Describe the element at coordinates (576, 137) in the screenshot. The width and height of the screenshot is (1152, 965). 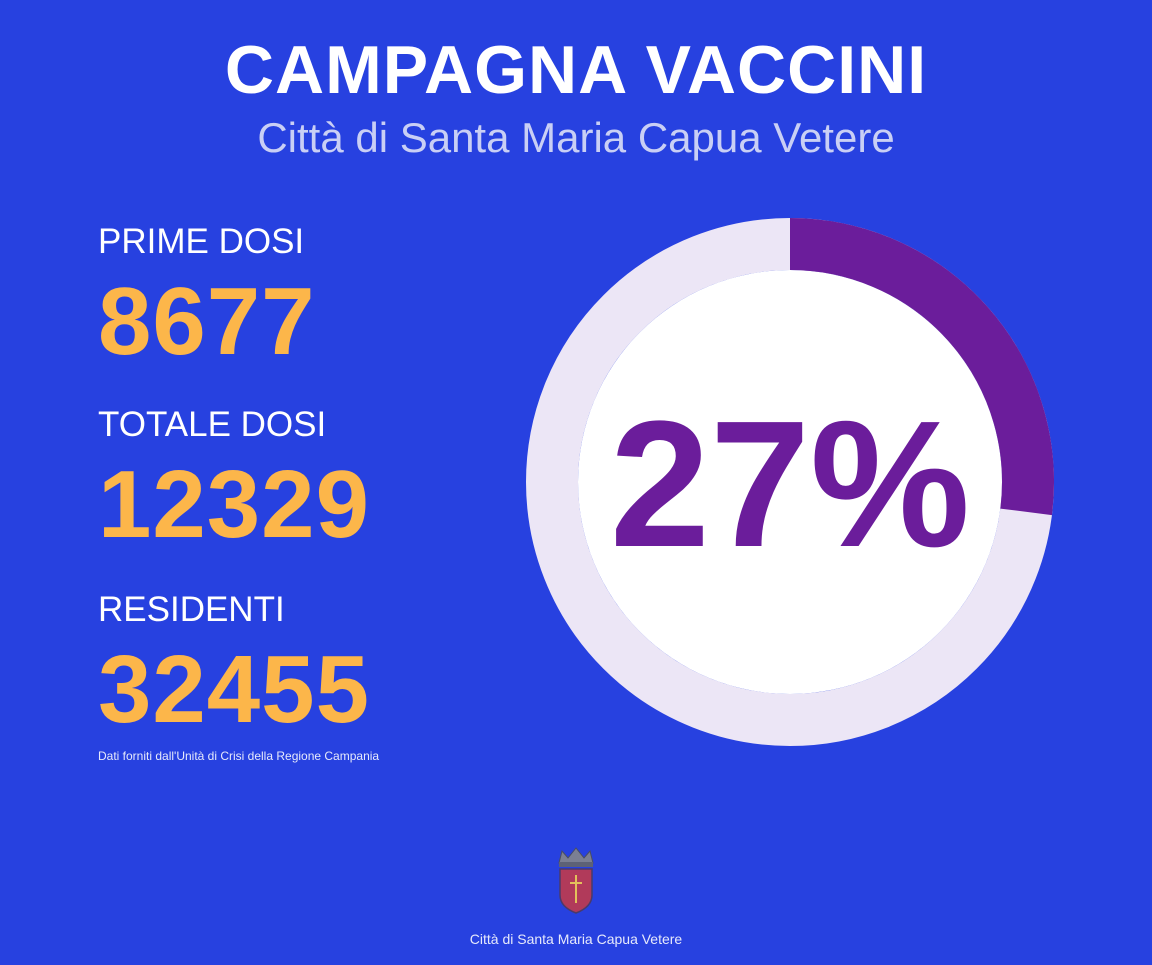
I see `page-subtitle: Città di Santa Maria Capua Vetere` at that location.